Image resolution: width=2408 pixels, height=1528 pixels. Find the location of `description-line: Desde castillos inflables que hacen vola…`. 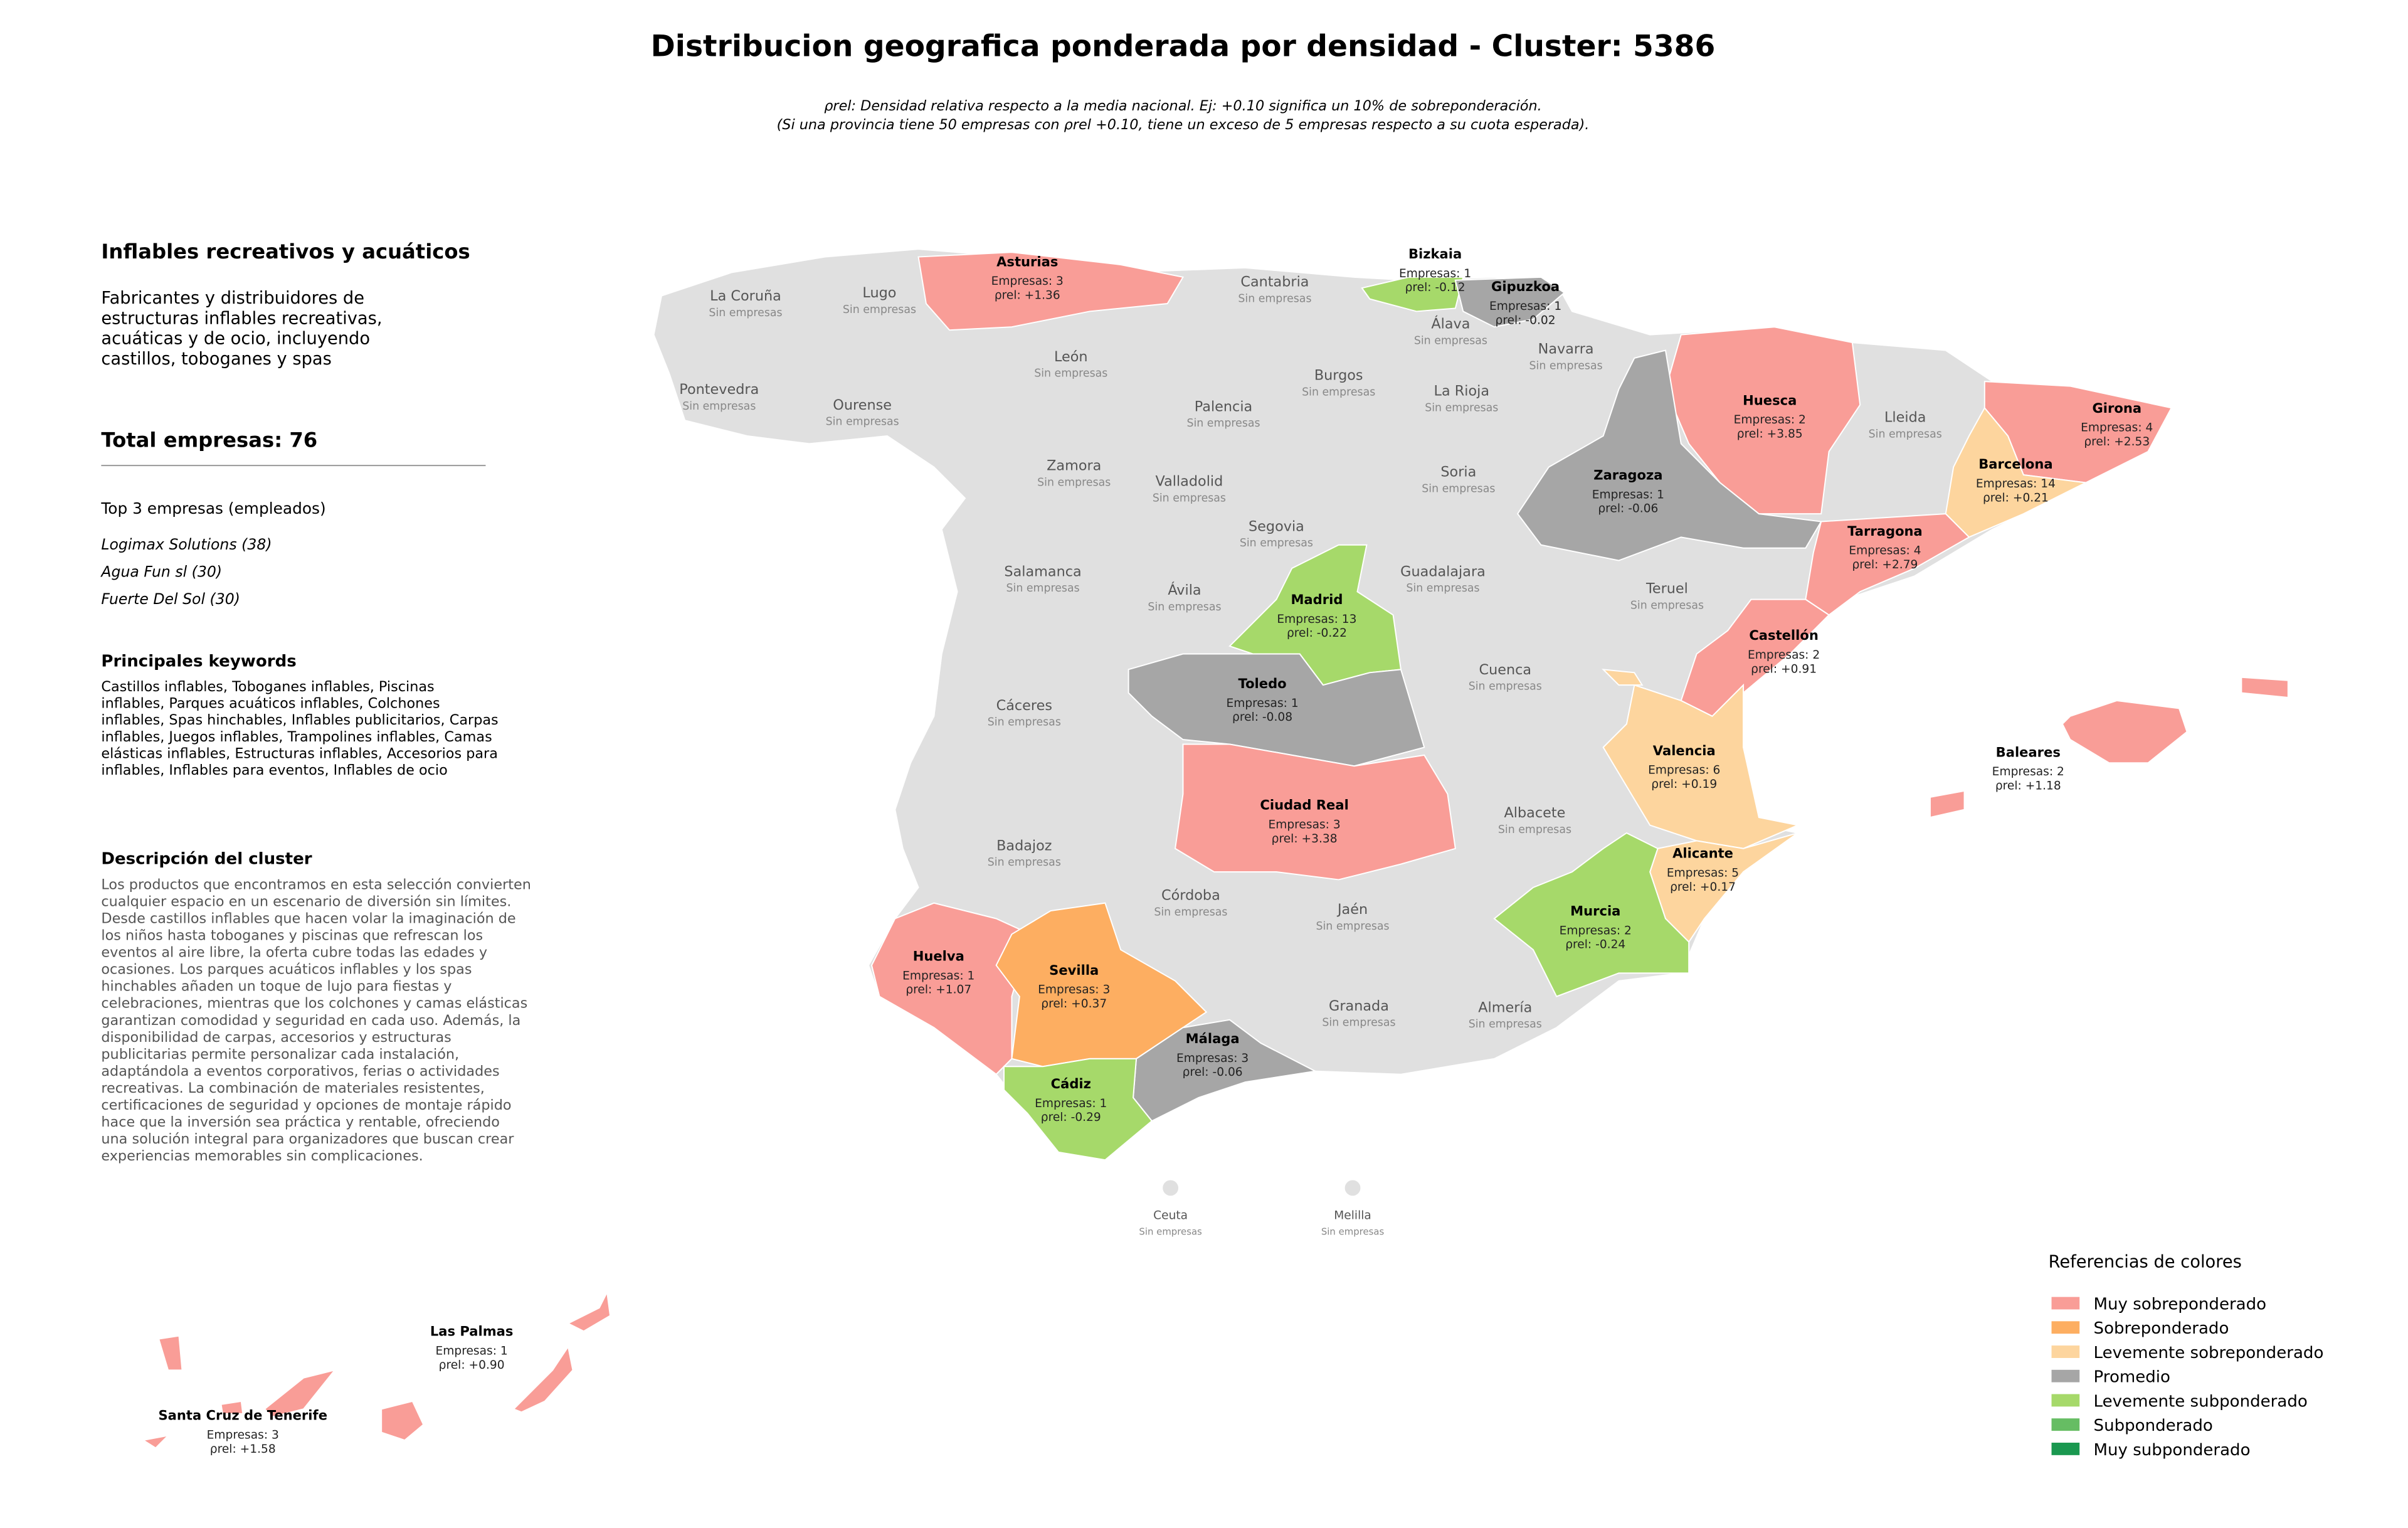

description-line: Desde castillos inflables que hacen vola… is located at coordinates (308, 918).